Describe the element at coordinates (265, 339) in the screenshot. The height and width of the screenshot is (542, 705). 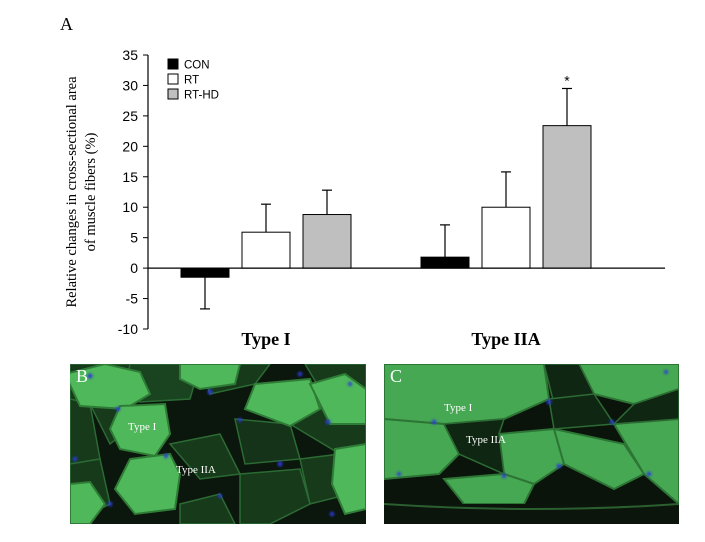
I see `x-category-label: Type I` at that location.